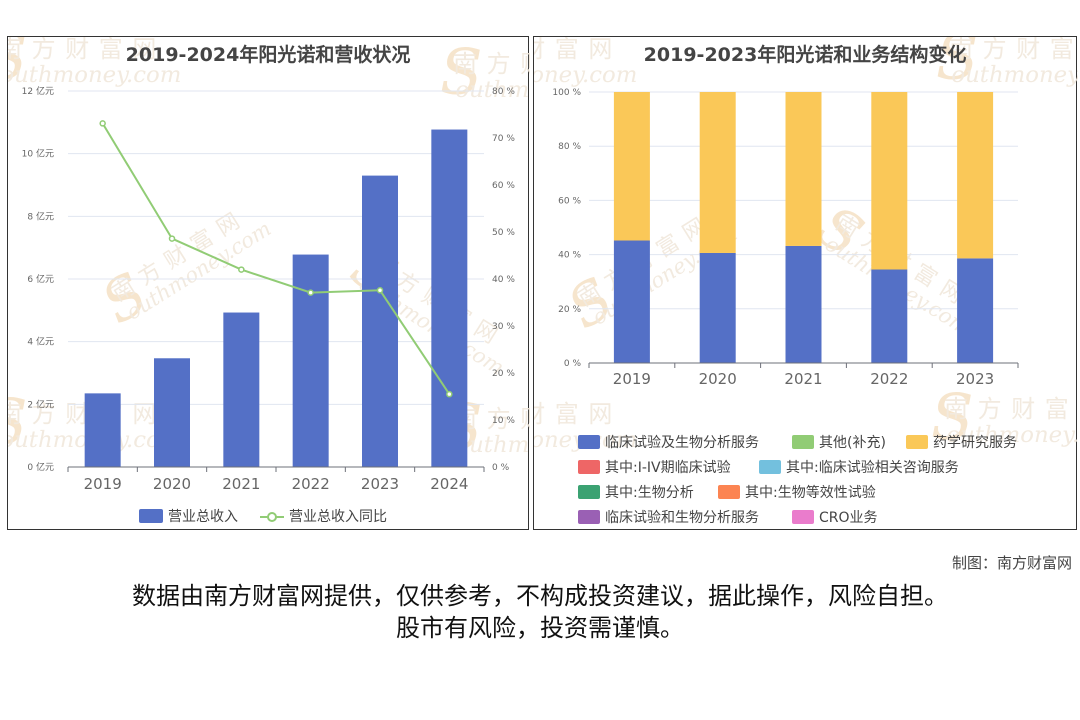 This screenshot has width=1080, height=720. What do you see at coordinates (40, 404) in the screenshot?
I see `y-left-tick-label: 2 亿元` at bounding box center [40, 404].